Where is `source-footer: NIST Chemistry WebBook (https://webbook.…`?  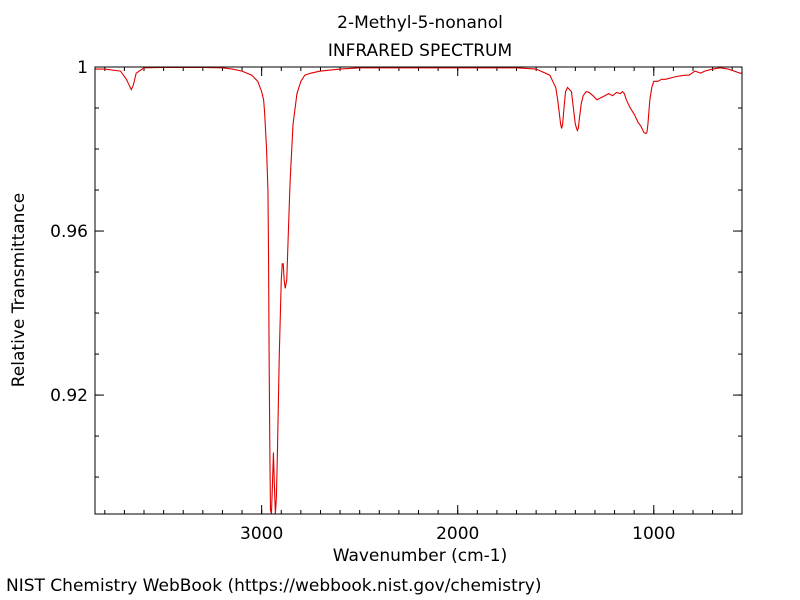
source-footer: NIST Chemistry WebBook (https://webbook.… is located at coordinates (274, 586).